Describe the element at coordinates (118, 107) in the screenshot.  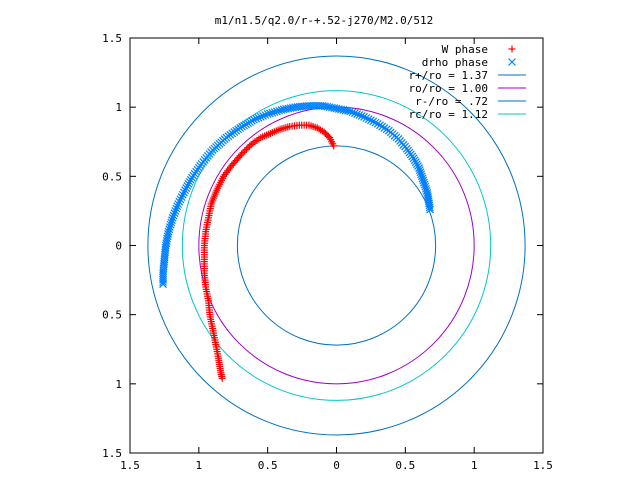
I see `y-tick-label: 1` at that location.